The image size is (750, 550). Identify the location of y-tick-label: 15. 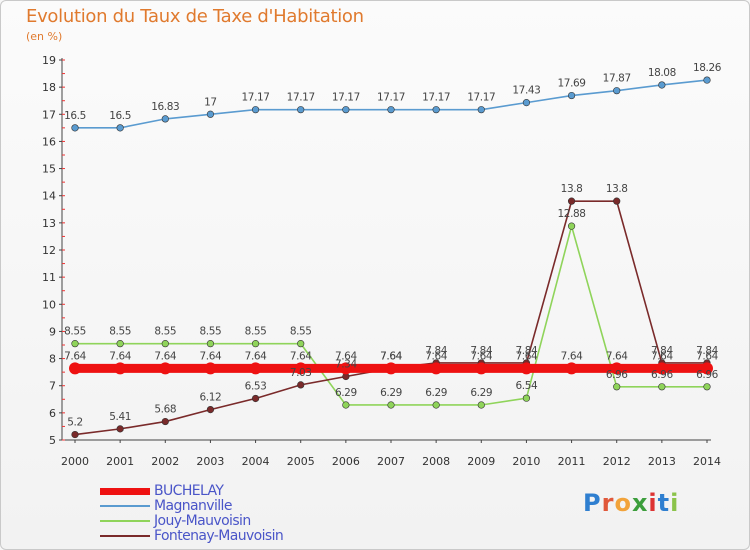
(49, 169).